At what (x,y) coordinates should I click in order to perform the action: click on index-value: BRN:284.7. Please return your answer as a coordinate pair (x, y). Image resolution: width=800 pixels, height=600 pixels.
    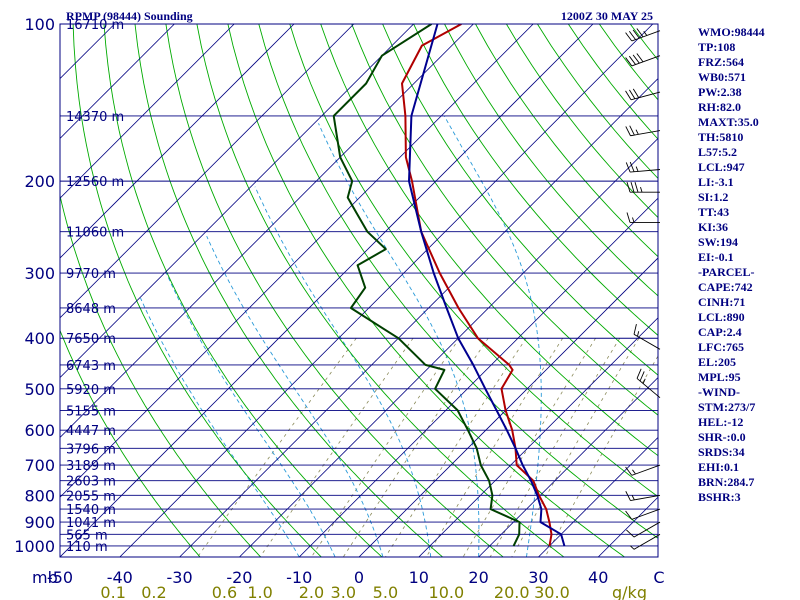
    Looking at the image, I should click on (726, 482).